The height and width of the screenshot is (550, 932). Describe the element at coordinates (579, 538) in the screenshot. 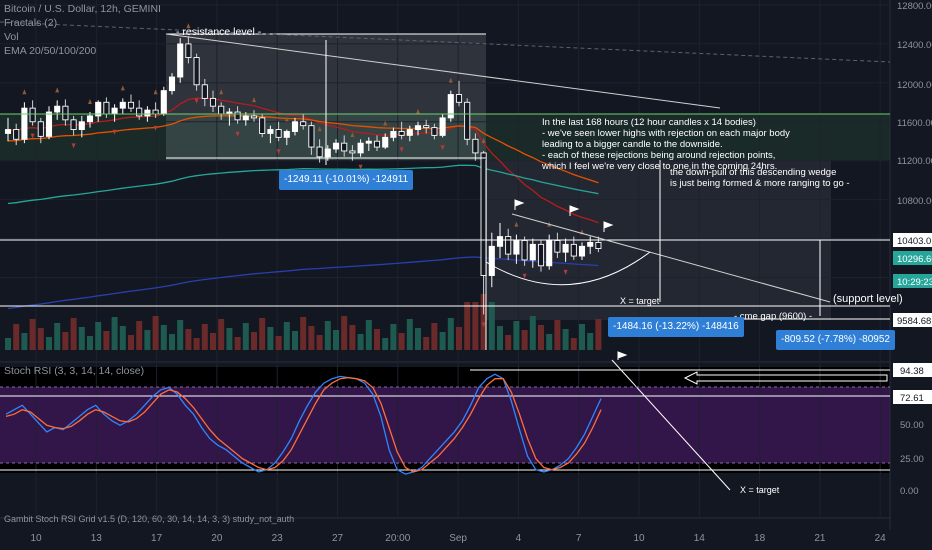

I see `time-tick: 7` at that location.